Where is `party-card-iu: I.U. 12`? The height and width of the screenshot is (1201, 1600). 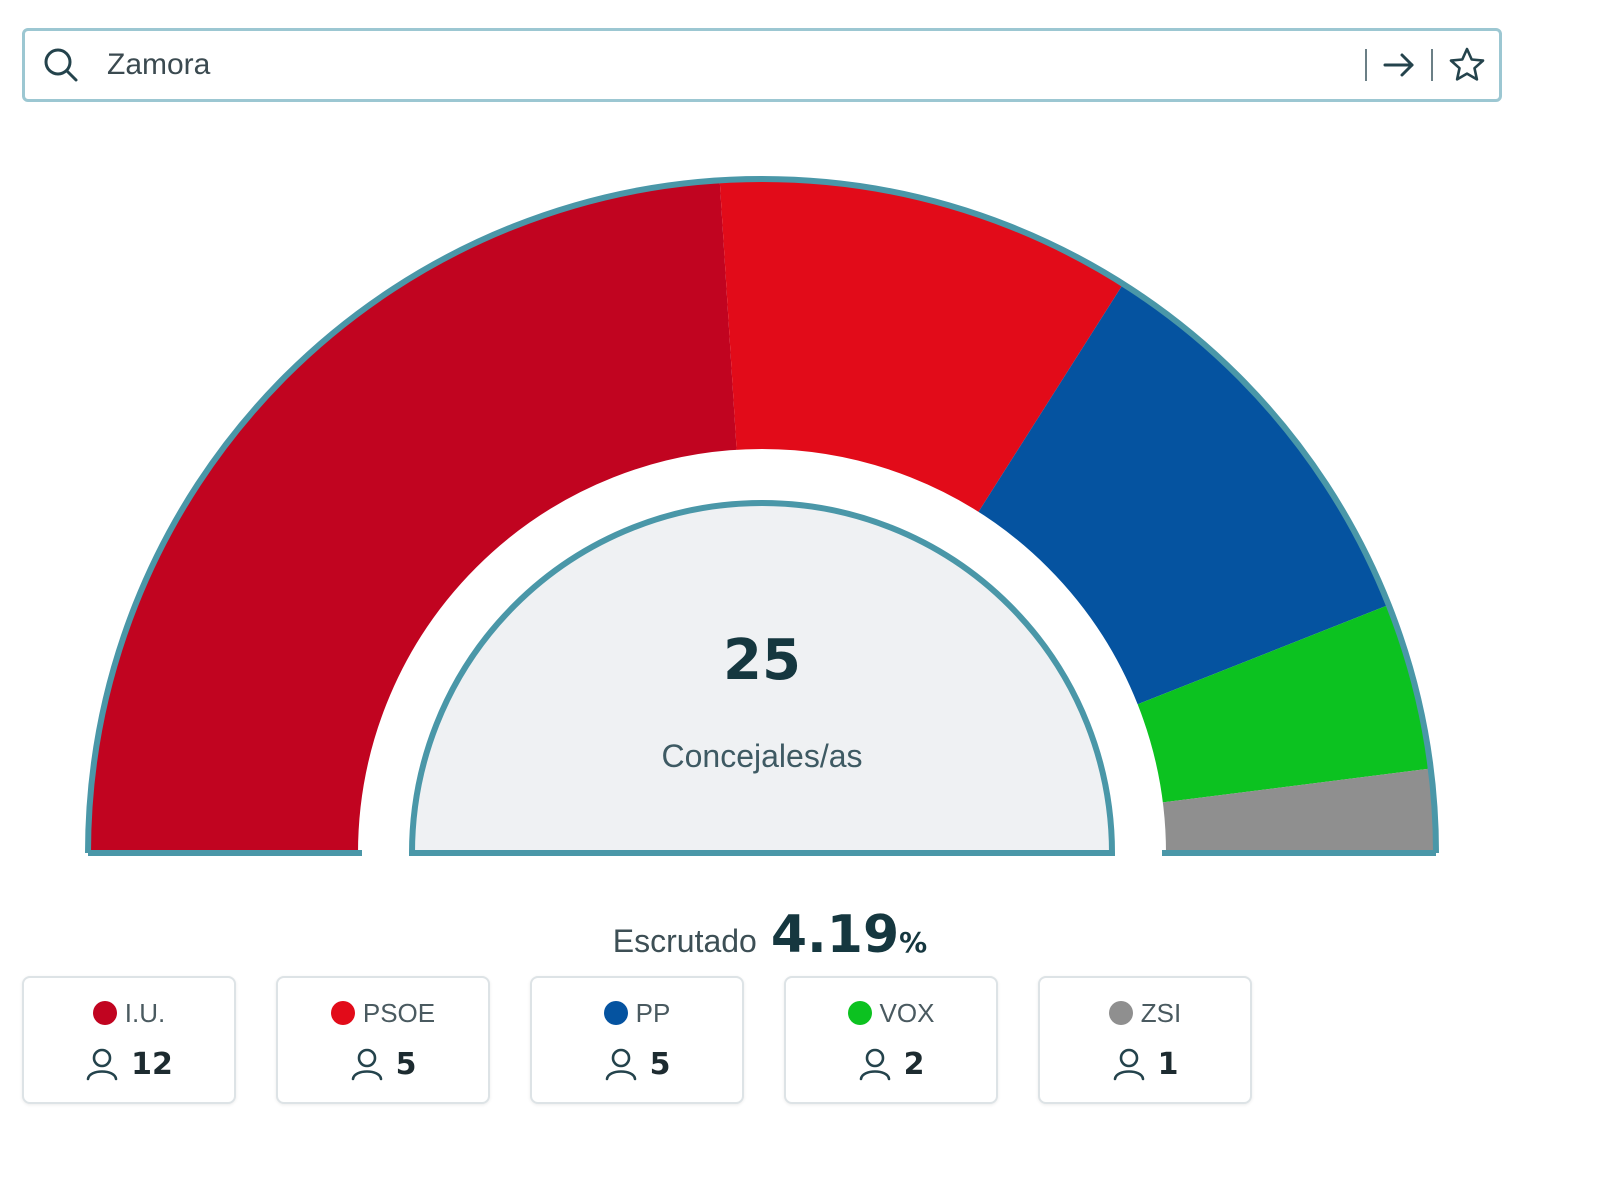
party-card-iu: I.U. 12 is located at coordinates (129, 1040).